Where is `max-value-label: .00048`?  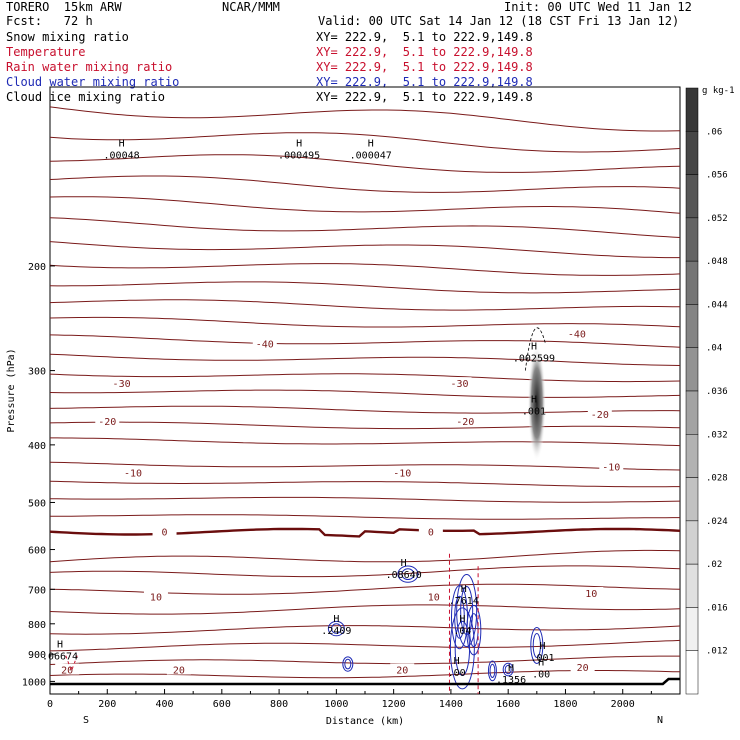 max-value-label: .00048 is located at coordinates (122, 156).